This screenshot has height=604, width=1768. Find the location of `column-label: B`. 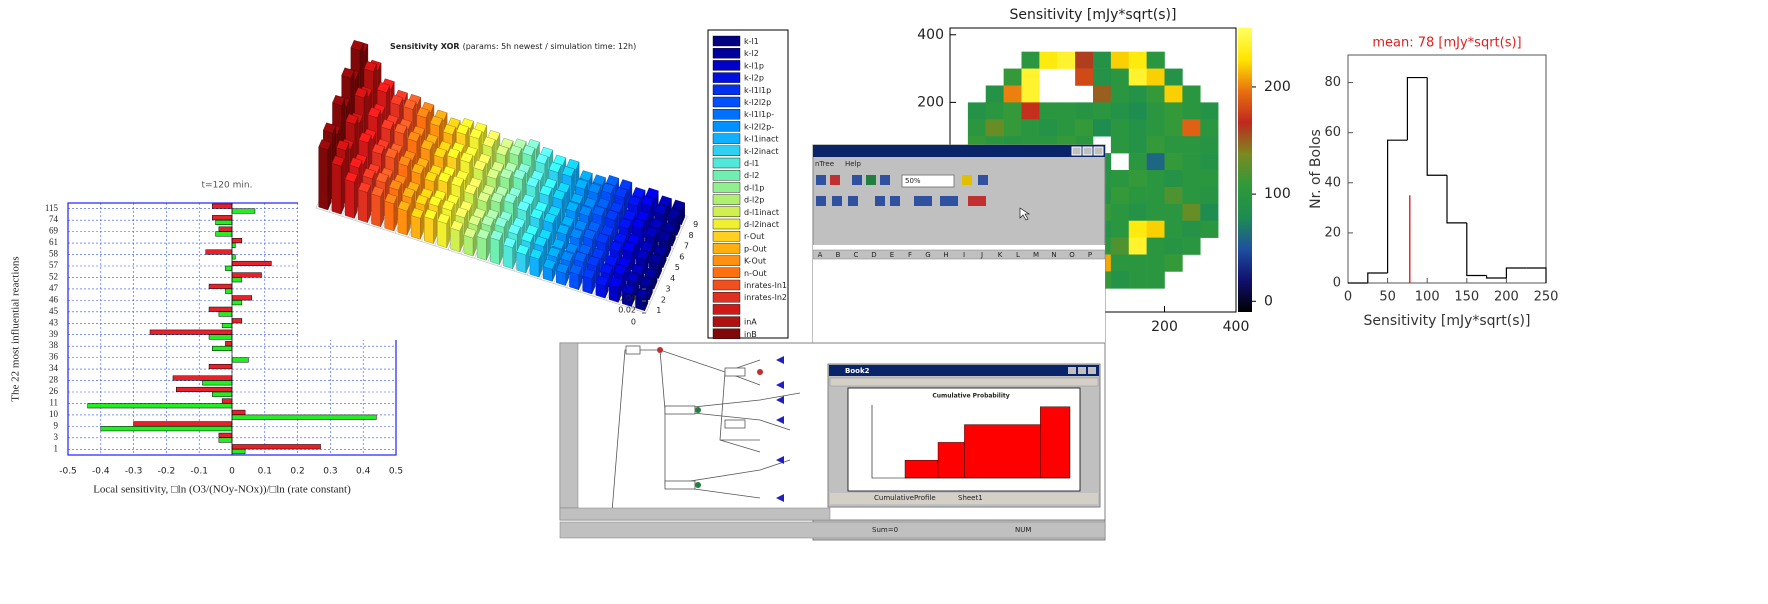

column-label: B is located at coordinates (838, 255).